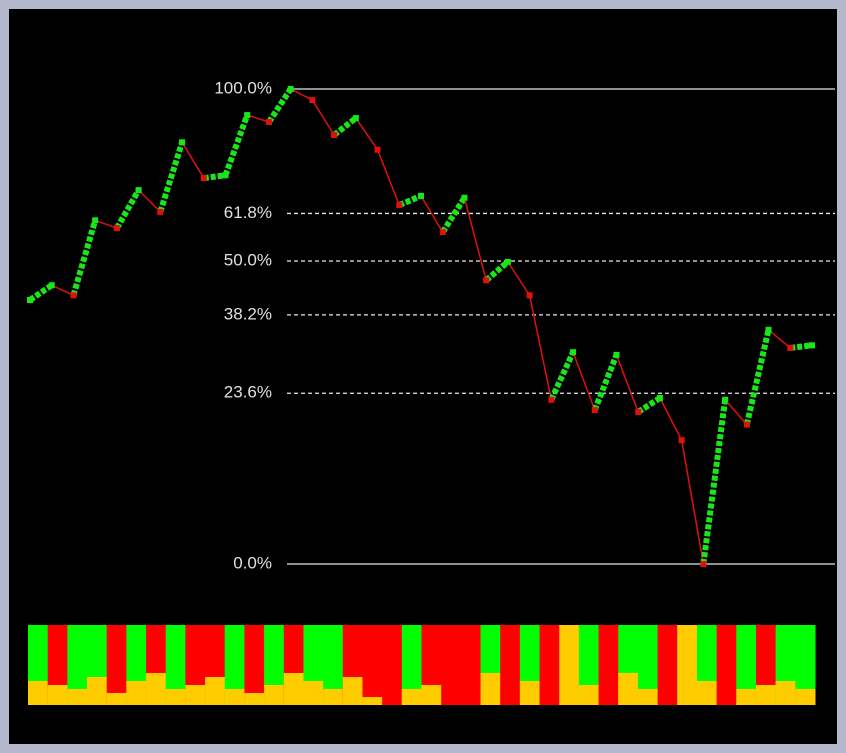 This screenshot has width=846, height=753. I want to click on y-tick-label: 50.0%, so click(248, 259).